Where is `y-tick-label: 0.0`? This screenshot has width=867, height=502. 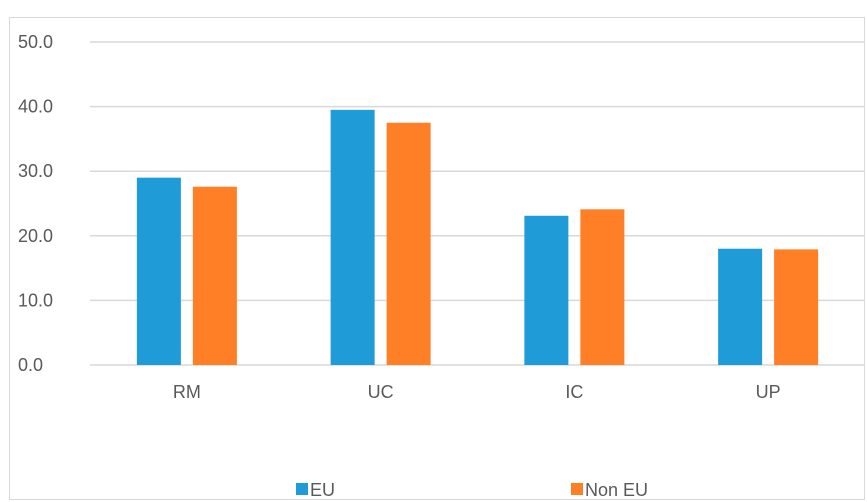
y-tick-label: 0.0 is located at coordinates (30, 365).